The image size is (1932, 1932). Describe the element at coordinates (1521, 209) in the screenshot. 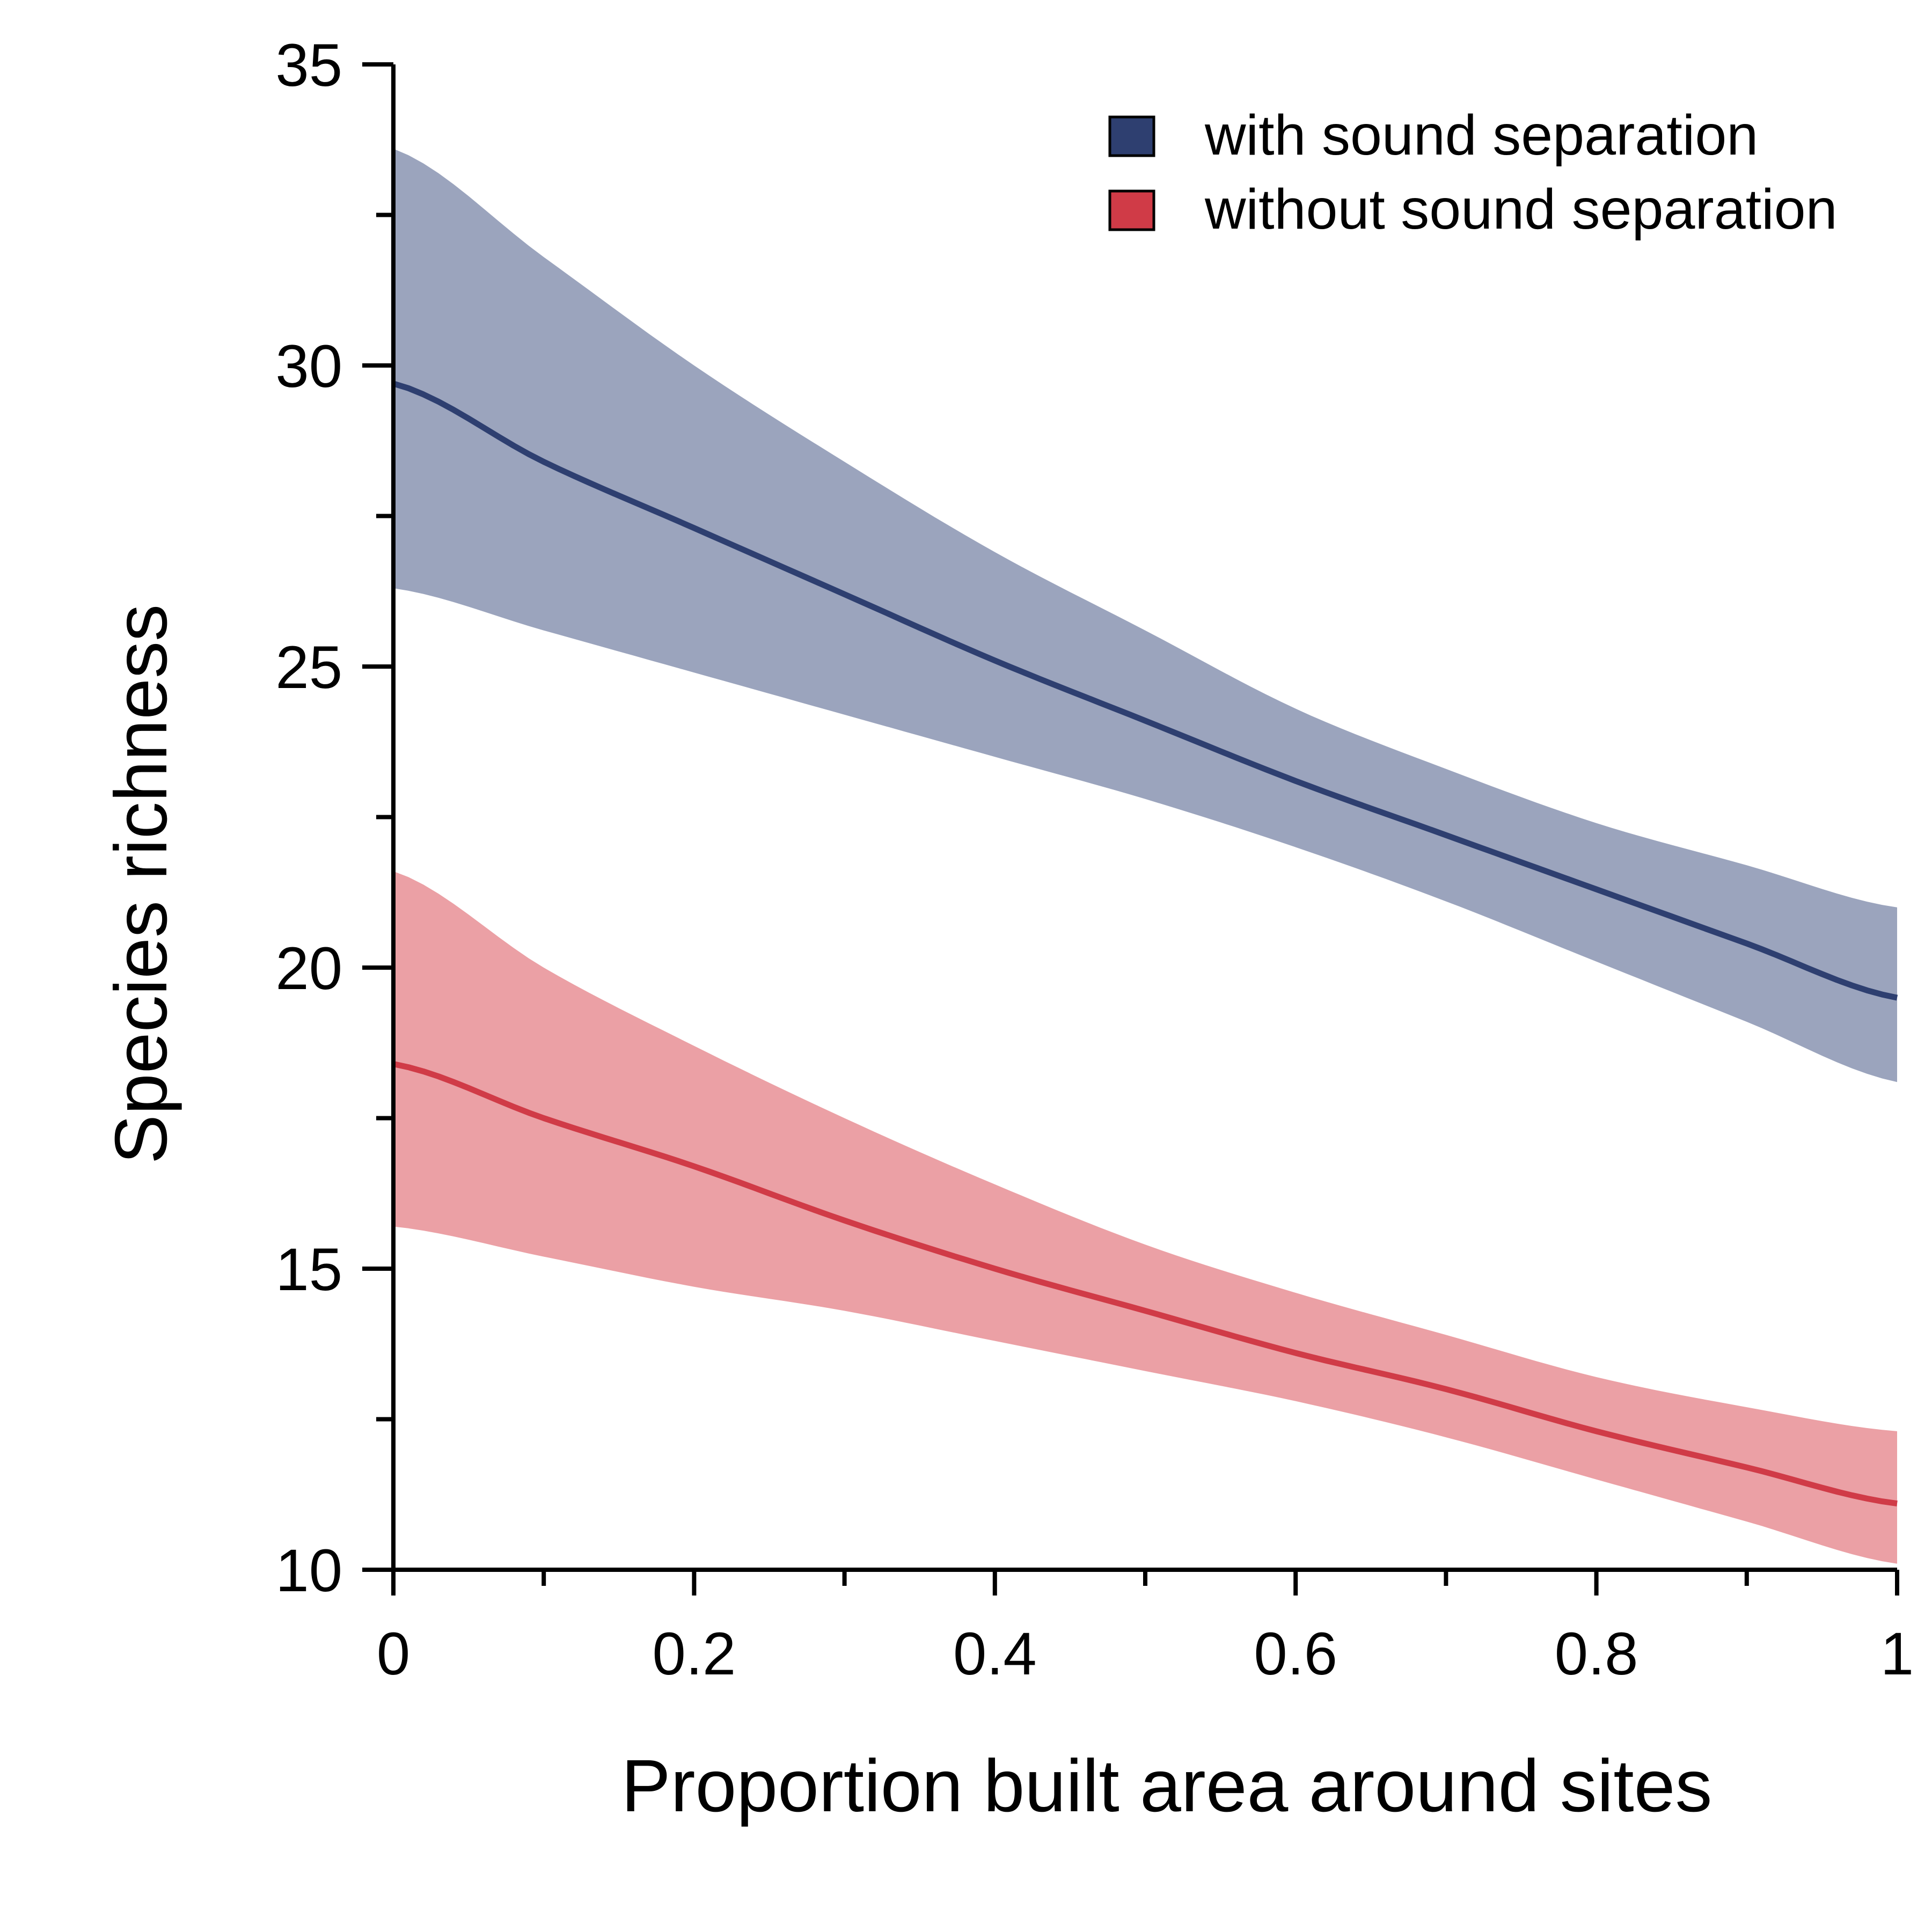

I see `legend-label-without-sound-separation: without sound separation` at that location.